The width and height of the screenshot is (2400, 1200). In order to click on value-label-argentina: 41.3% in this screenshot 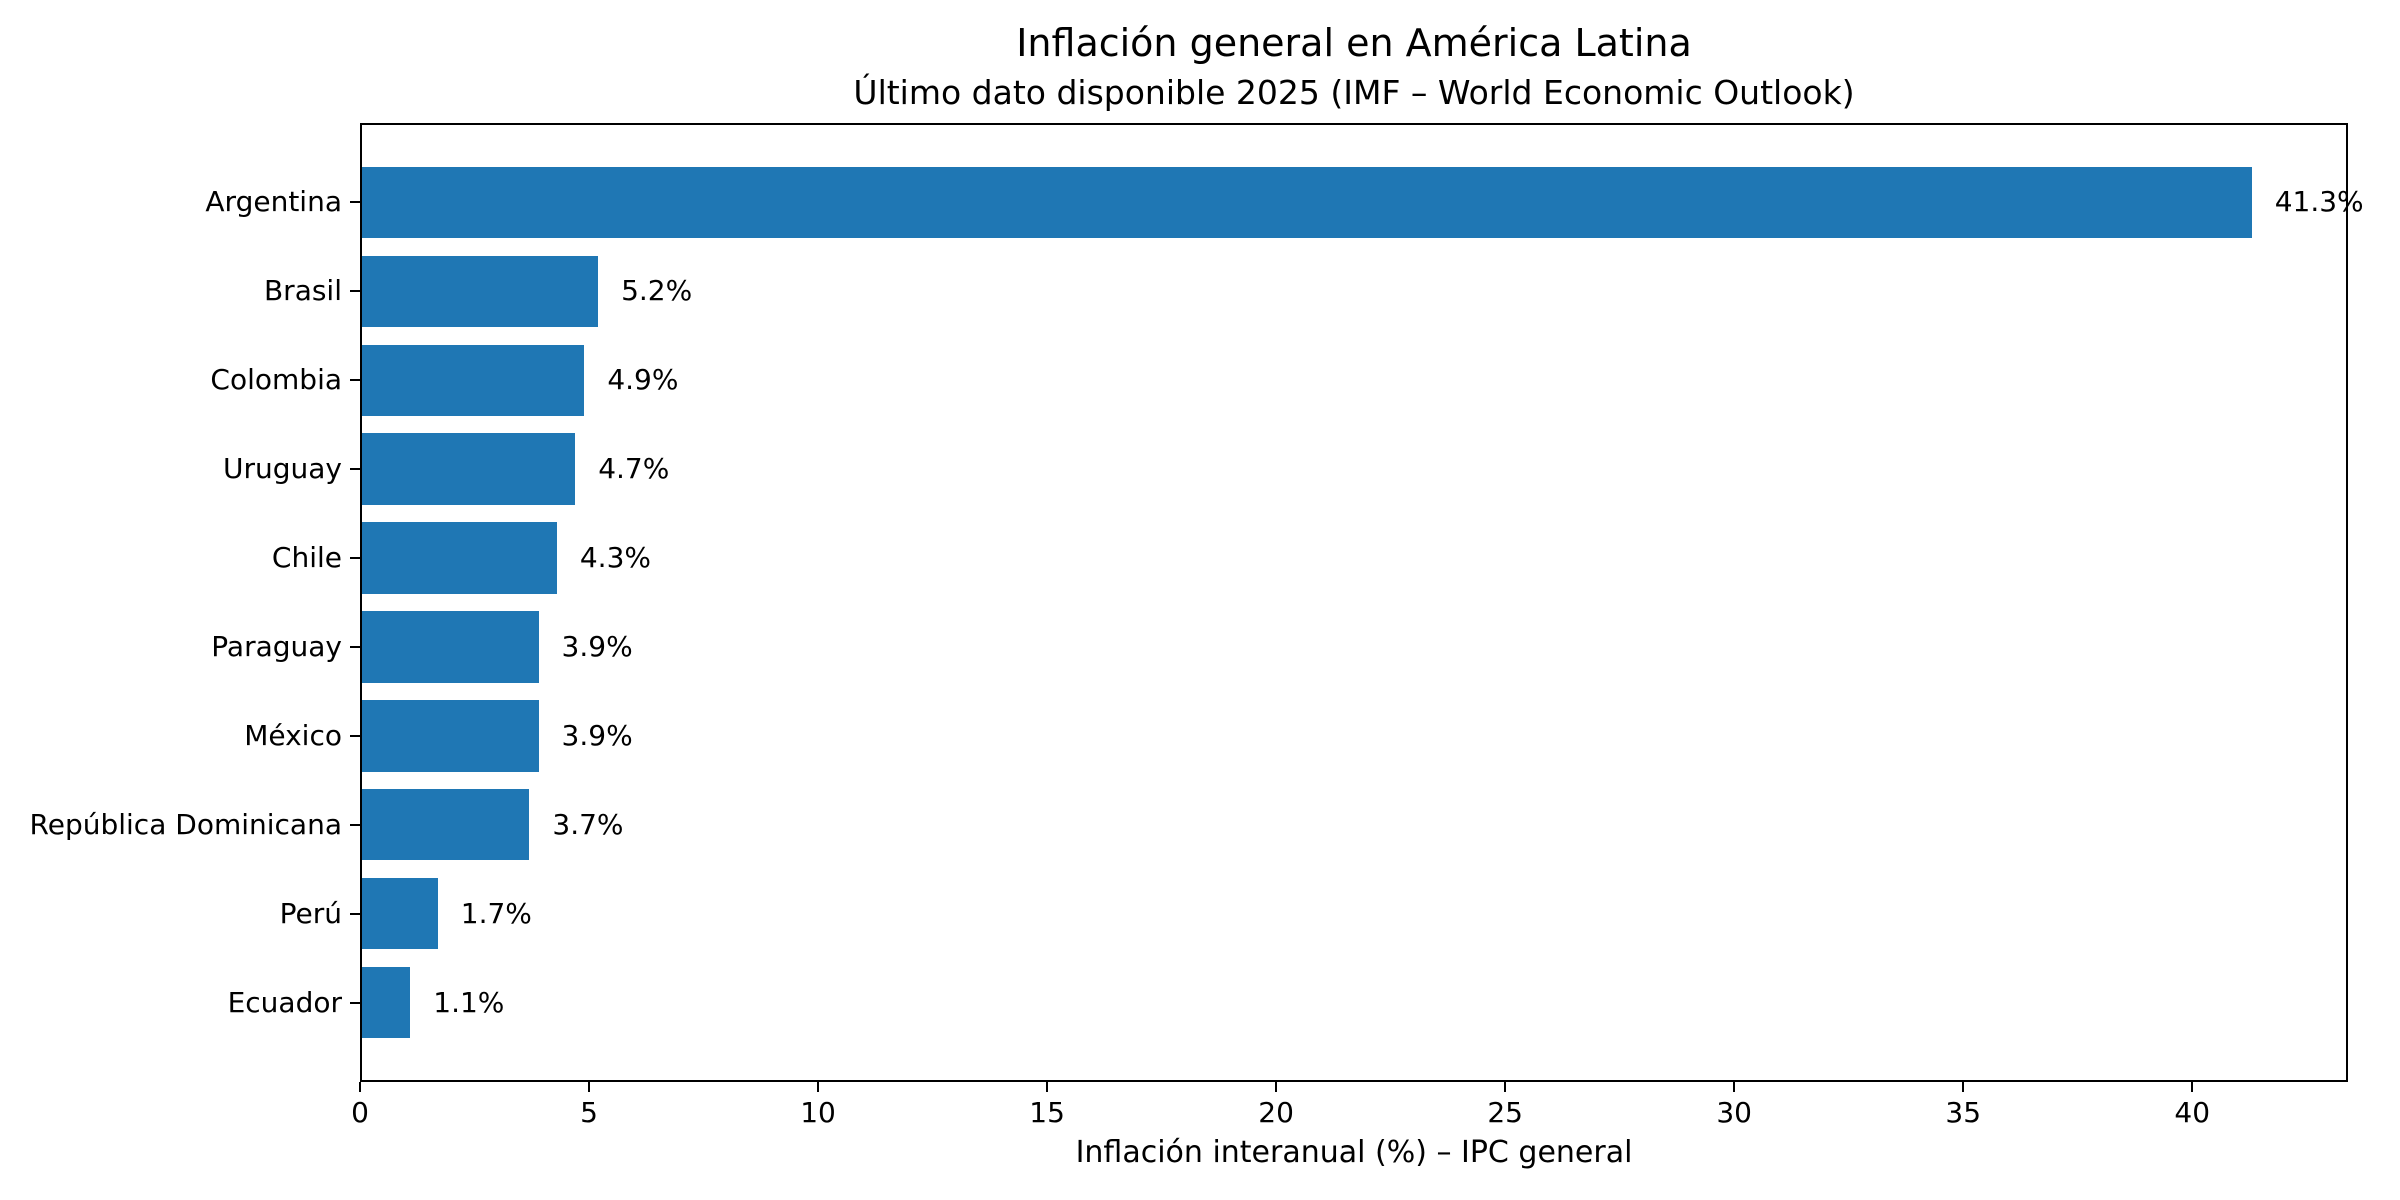, I will do `click(2319, 202)`.